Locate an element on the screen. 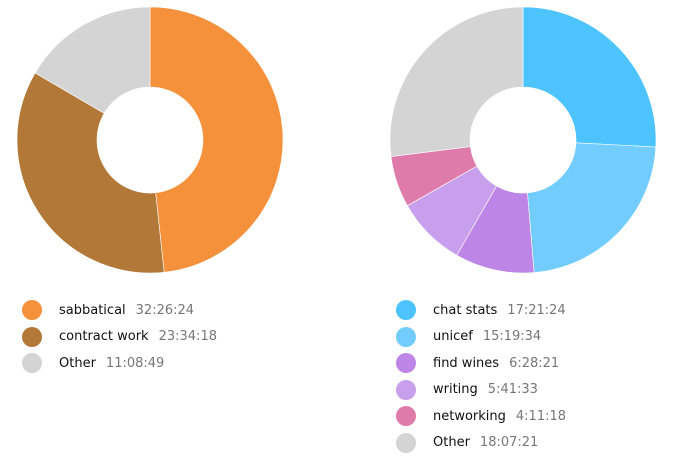 The image size is (674, 459). legend-value: 11:08:49 is located at coordinates (135, 363).